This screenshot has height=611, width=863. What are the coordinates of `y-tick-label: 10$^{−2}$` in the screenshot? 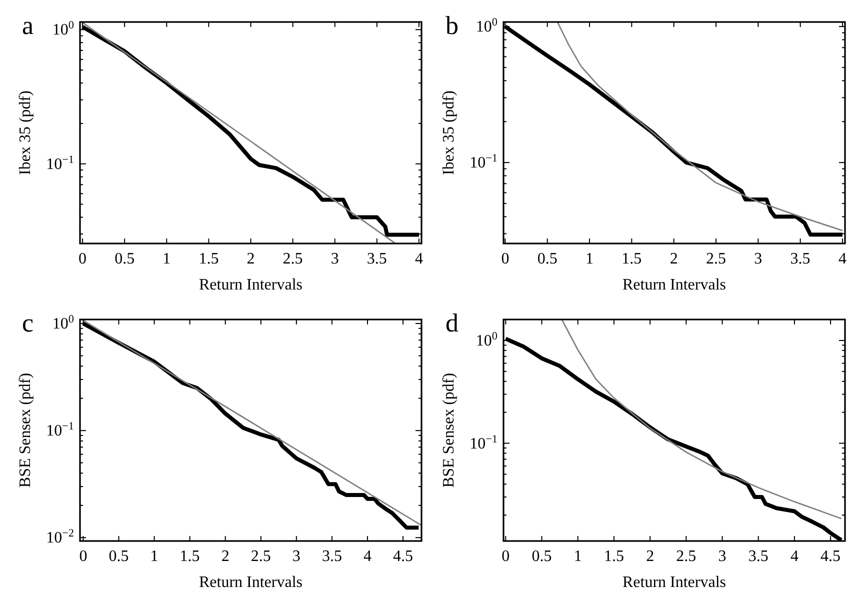 It's located at (60, 537).